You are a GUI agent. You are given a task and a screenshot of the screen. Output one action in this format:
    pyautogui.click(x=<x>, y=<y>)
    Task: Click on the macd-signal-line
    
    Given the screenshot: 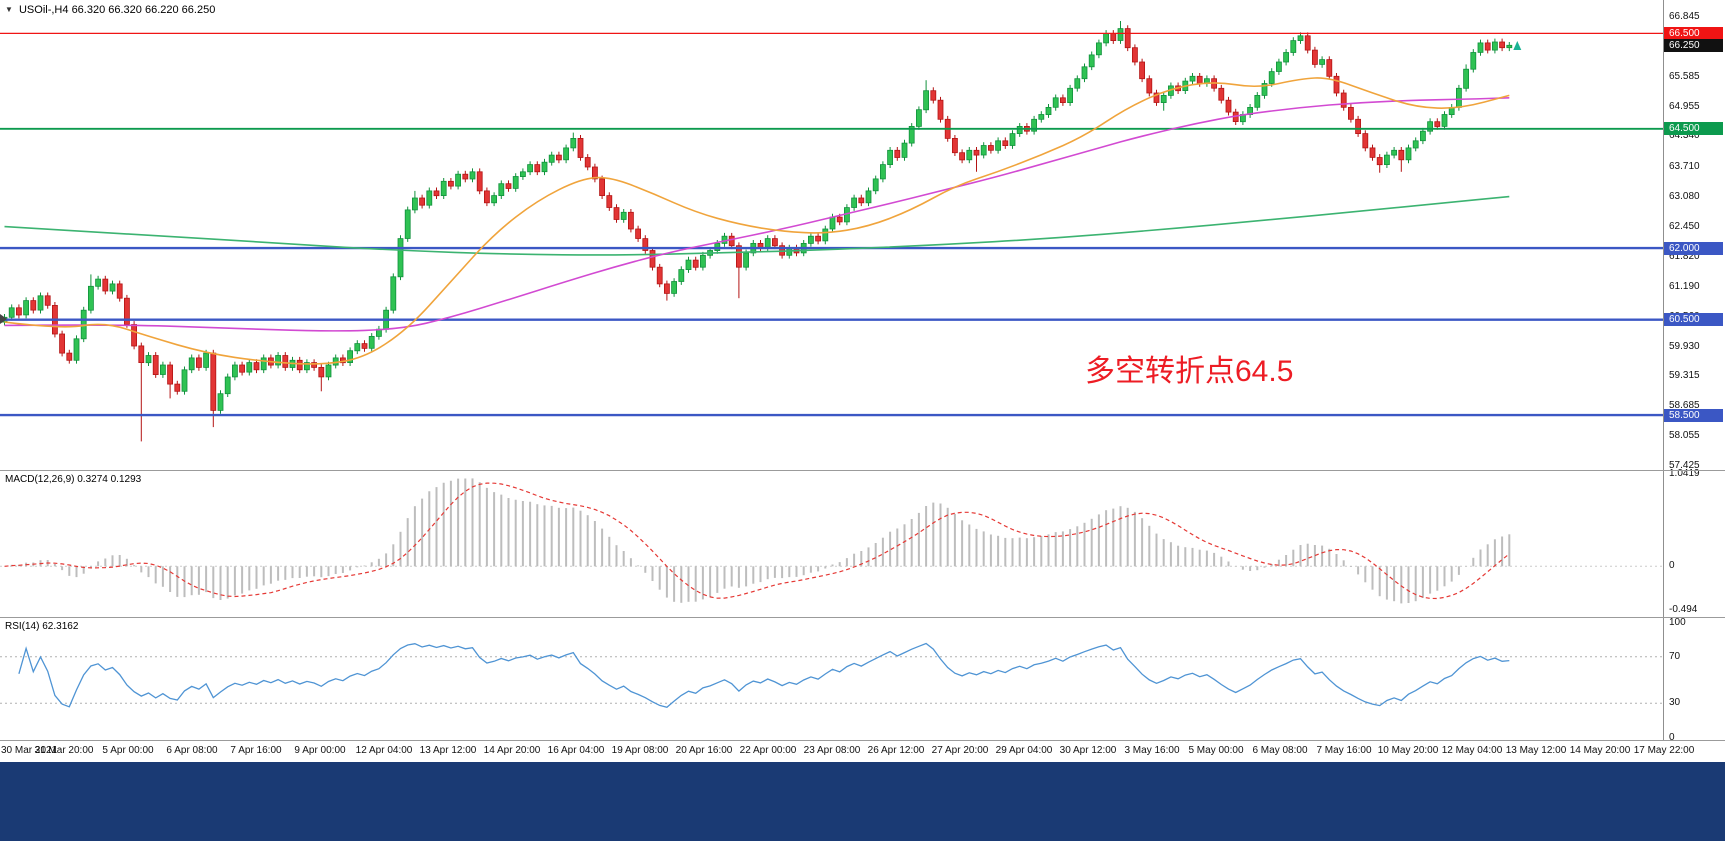 What is the action you would take?
    pyautogui.click(x=757, y=541)
    